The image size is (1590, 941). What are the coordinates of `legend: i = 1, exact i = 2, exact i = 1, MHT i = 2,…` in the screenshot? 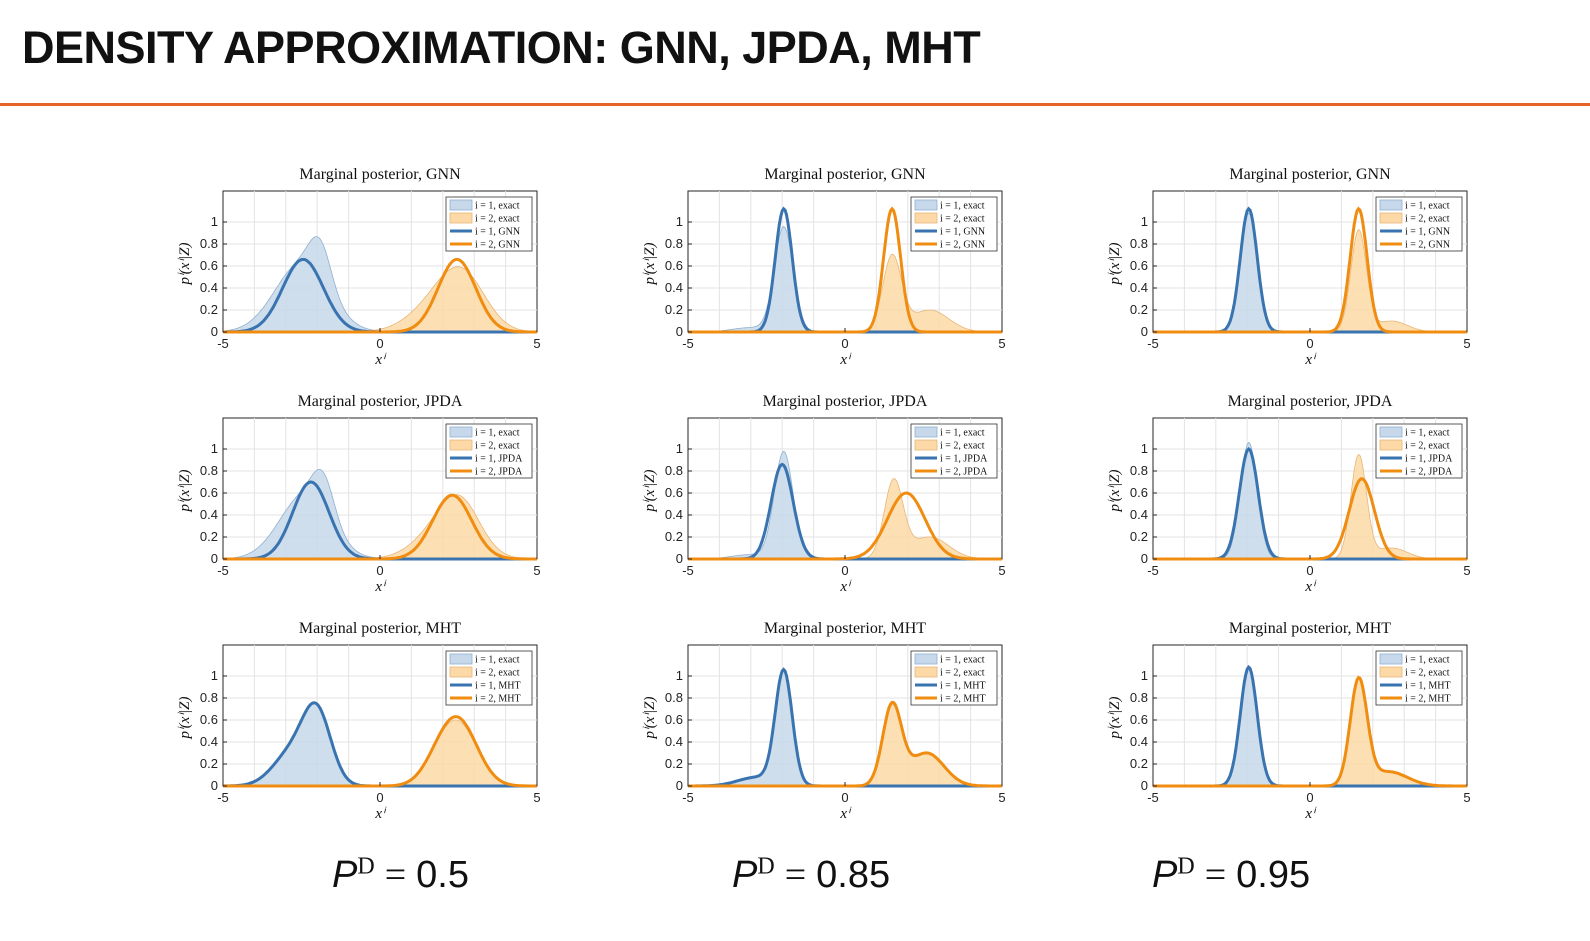 It's located at (489, 678).